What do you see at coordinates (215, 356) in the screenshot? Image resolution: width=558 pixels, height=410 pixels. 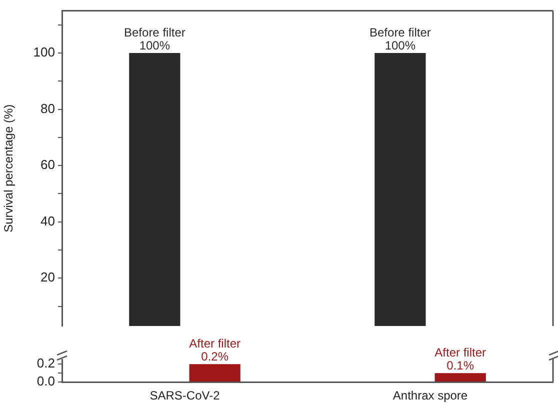 I see `data-label: 0.2%` at bounding box center [215, 356].